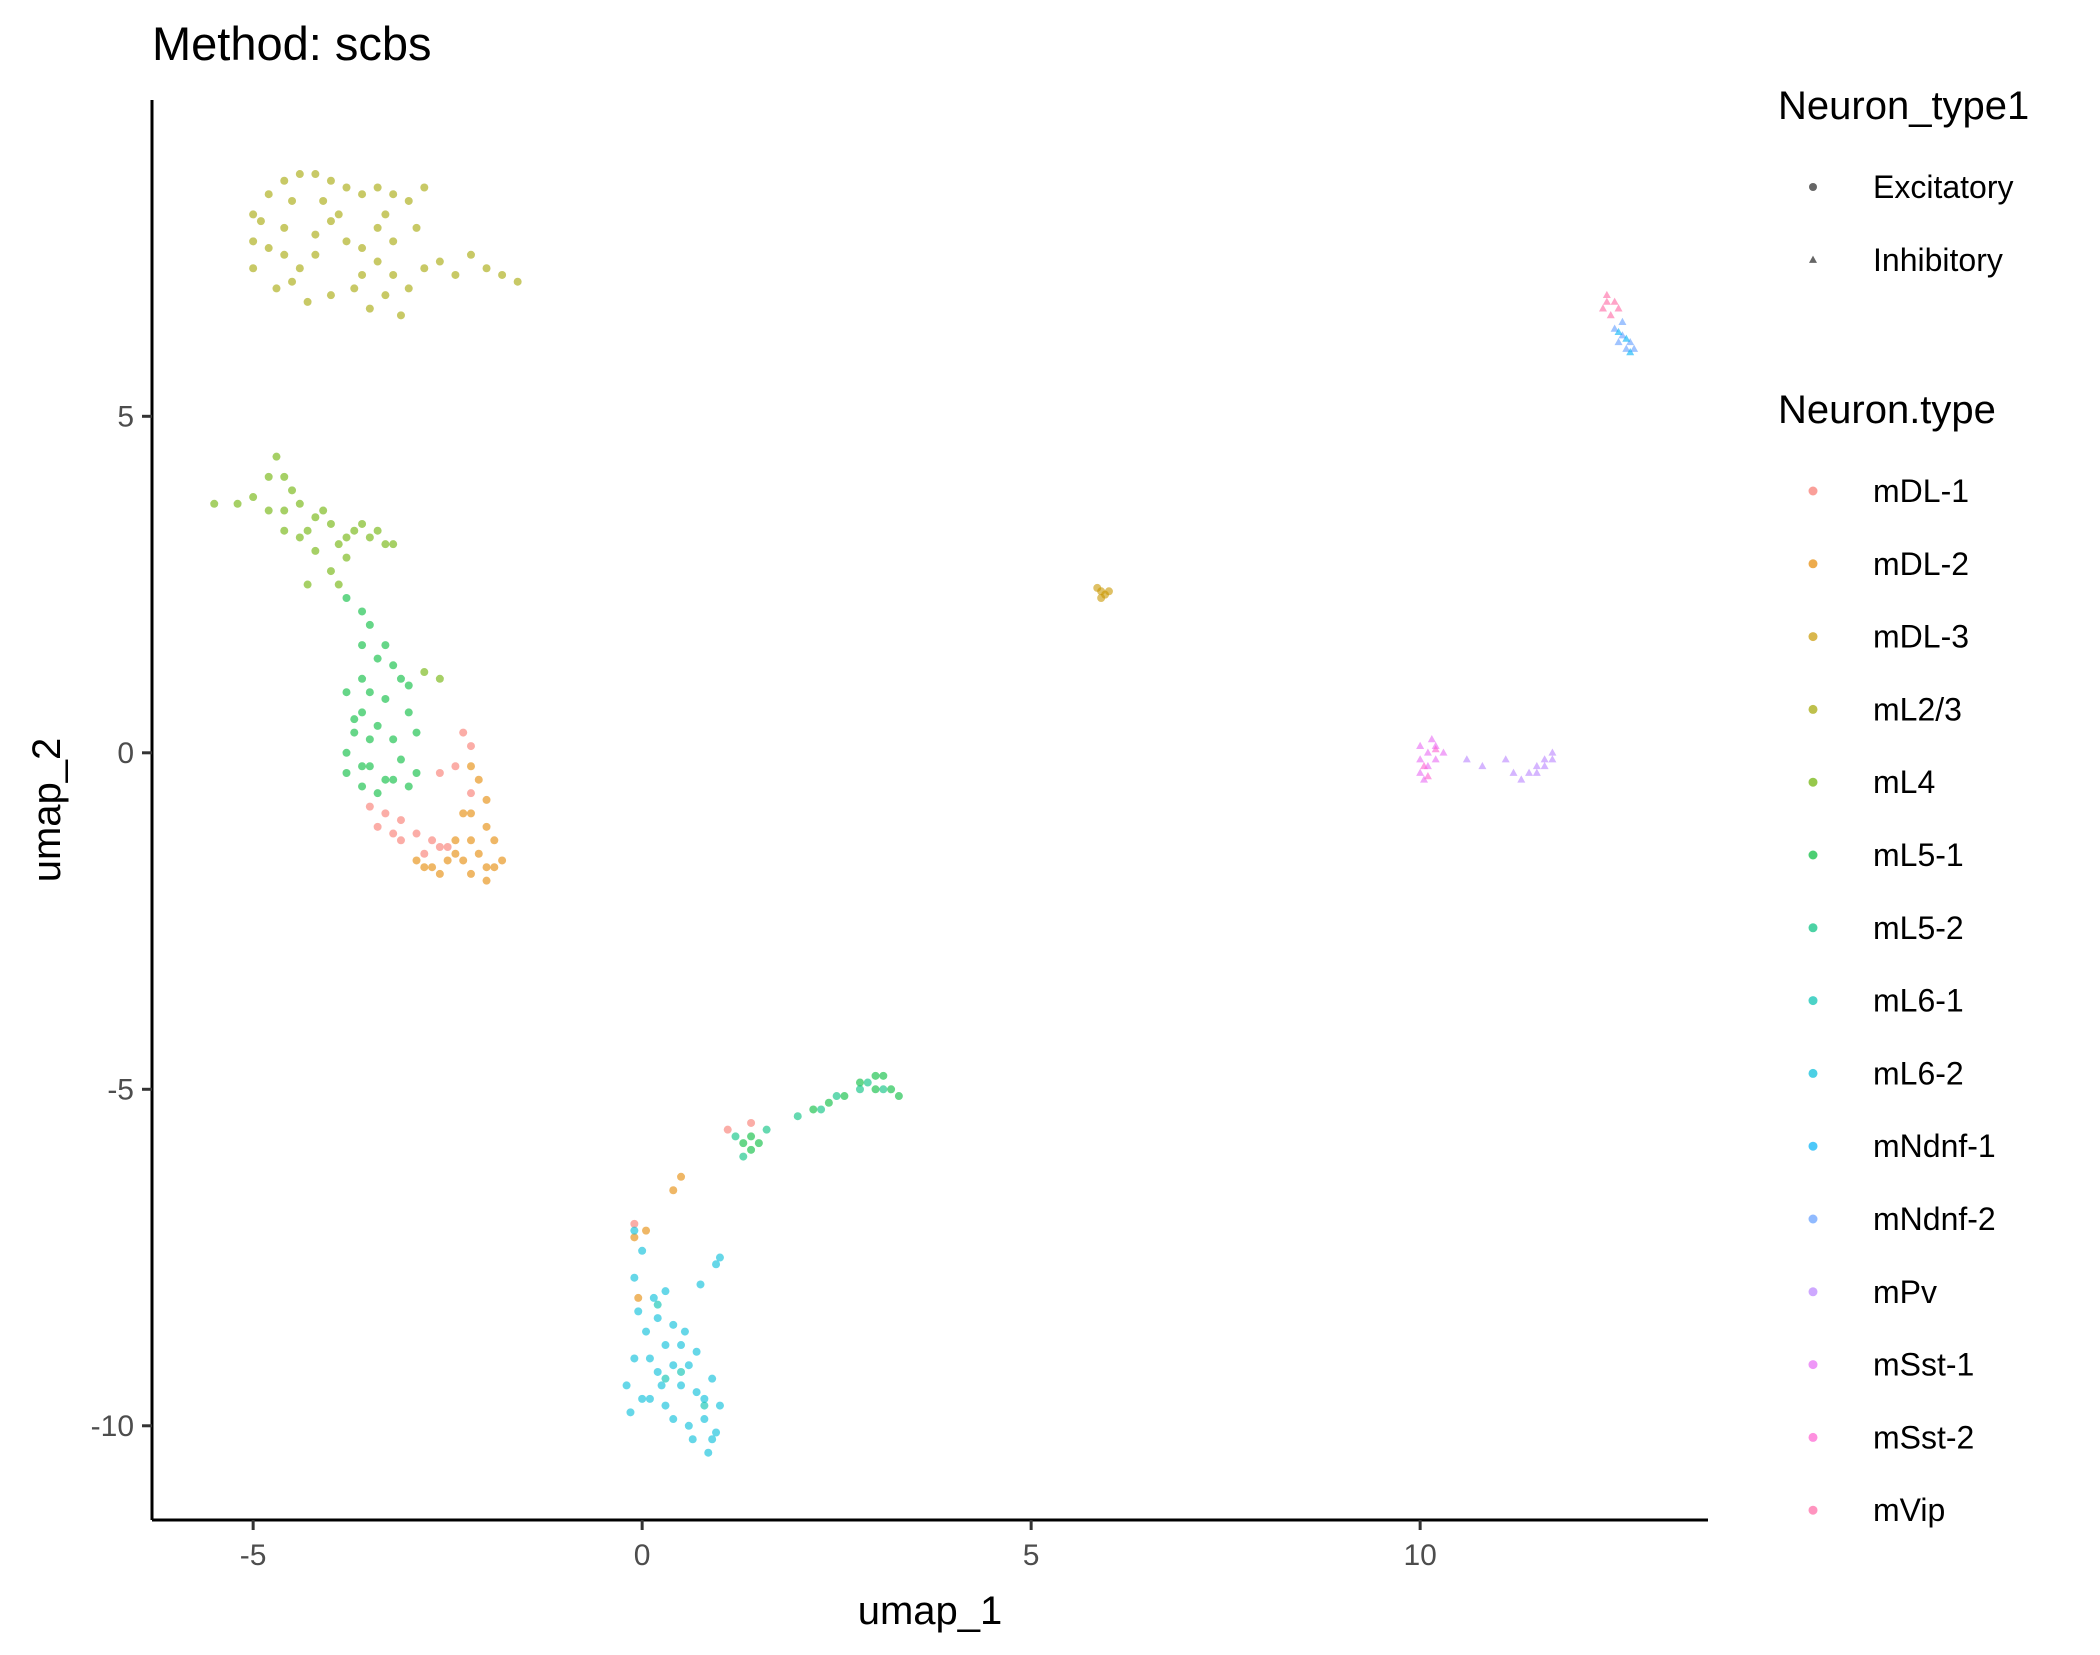  I want to click on chart-title-group: Method: scbs, so click(292, 43).